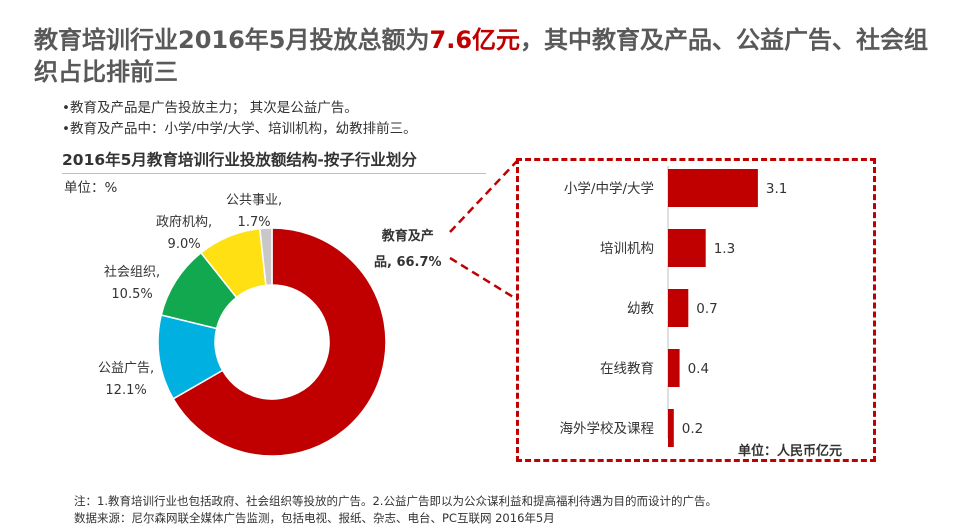 This screenshot has width=957, height=530. Describe the element at coordinates (674, 368) in the screenshot. I see `bar-在线教育` at that location.